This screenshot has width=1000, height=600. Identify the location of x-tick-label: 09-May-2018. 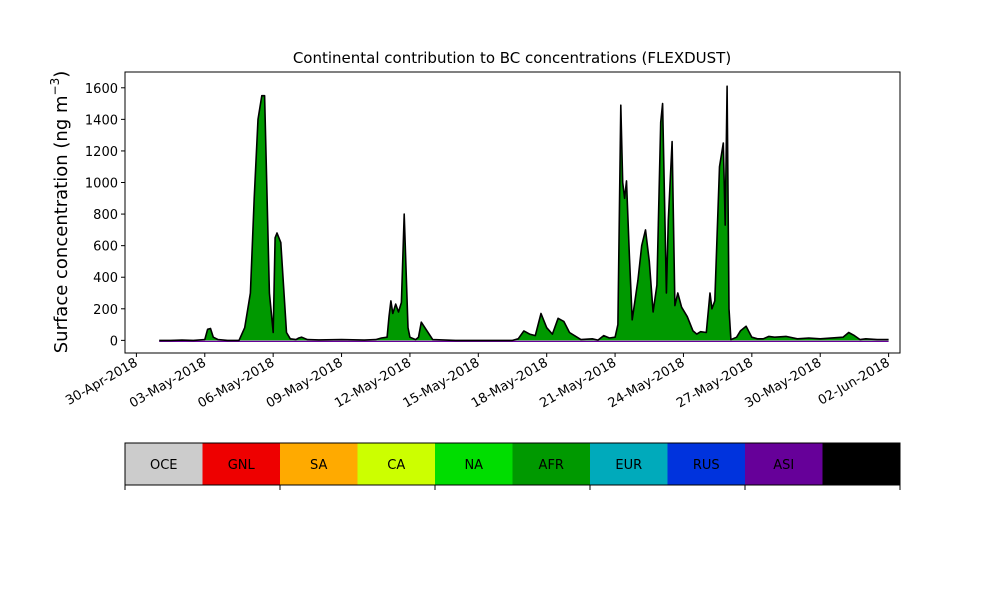
(305, 383).